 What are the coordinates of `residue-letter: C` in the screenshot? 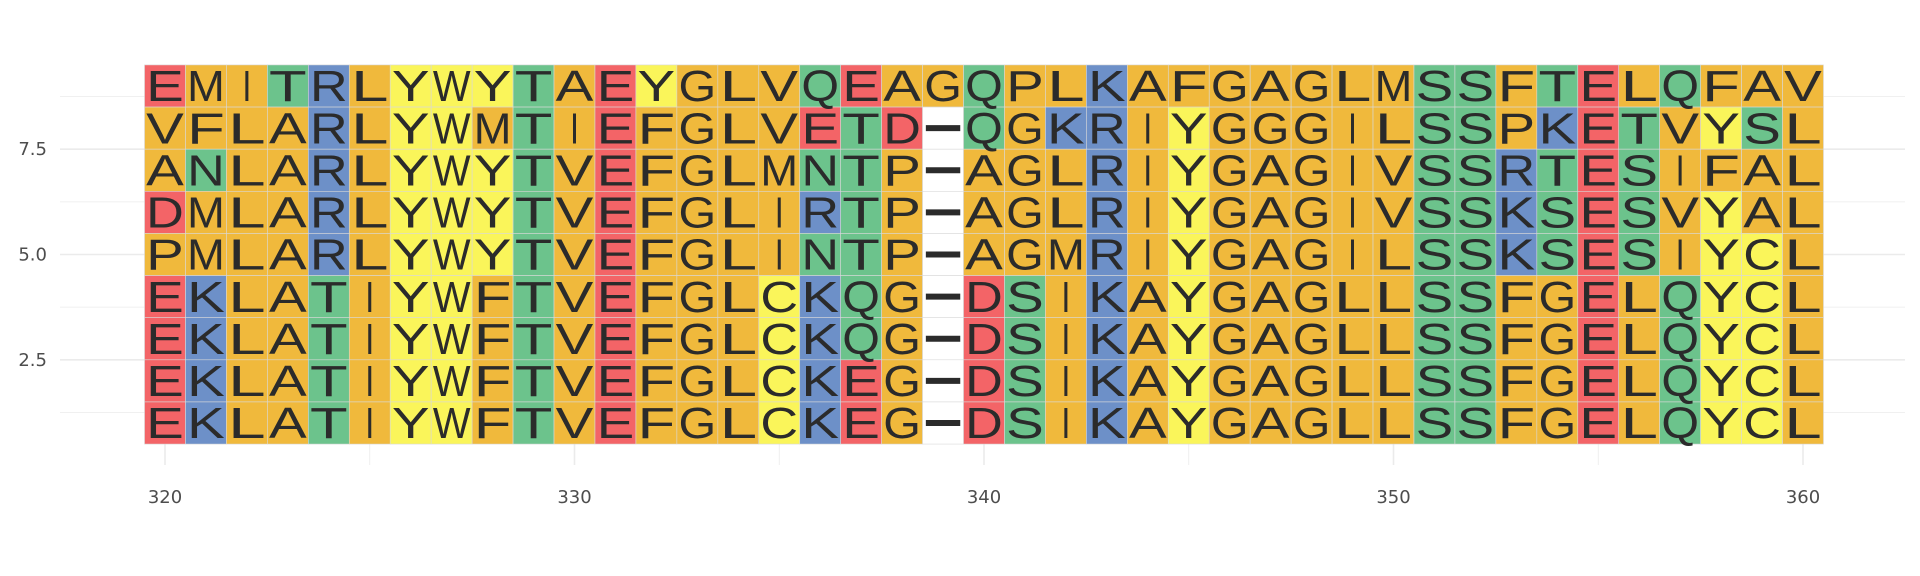 It's located at (779, 339).